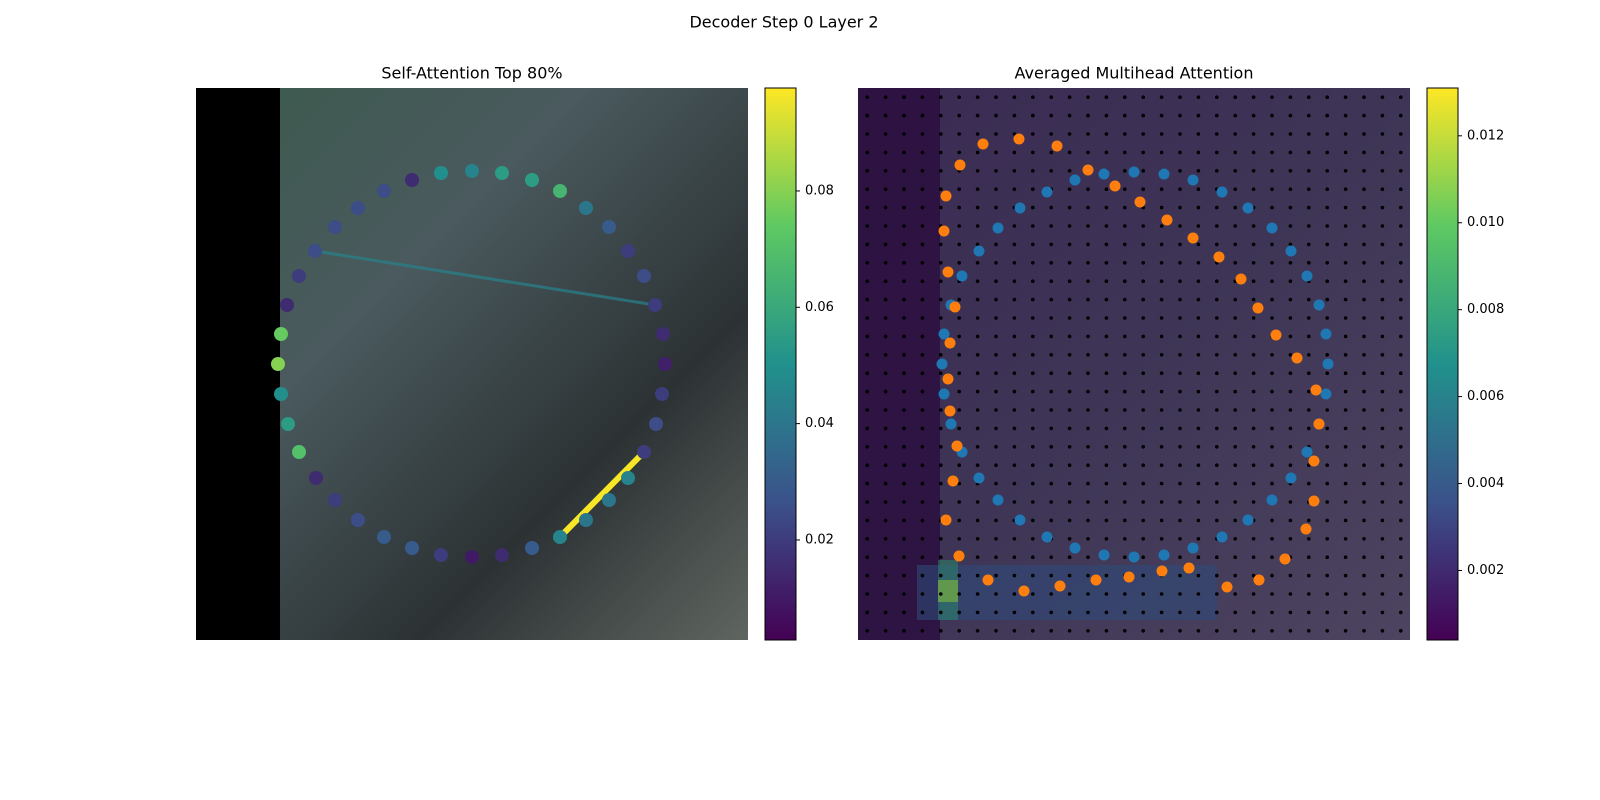 This screenshot has height=800, width=1600. Describe the element at coordinates (238, 364) in the screenshot. I see `image-padding` at that location.